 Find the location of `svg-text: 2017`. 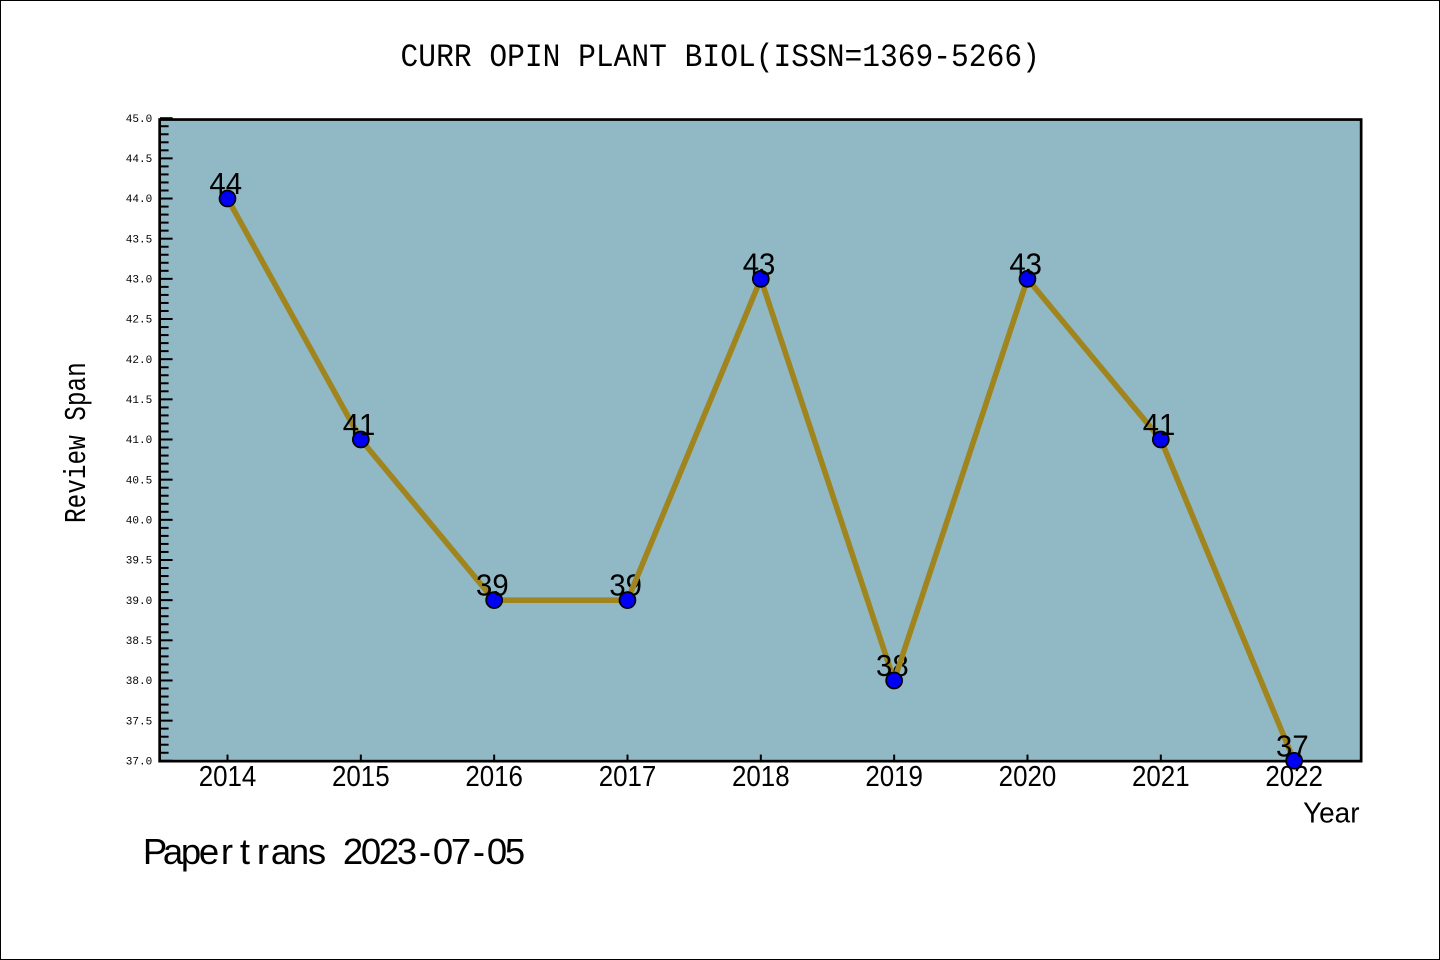

svg-text: 2017 is located at coordinates (628, 777).